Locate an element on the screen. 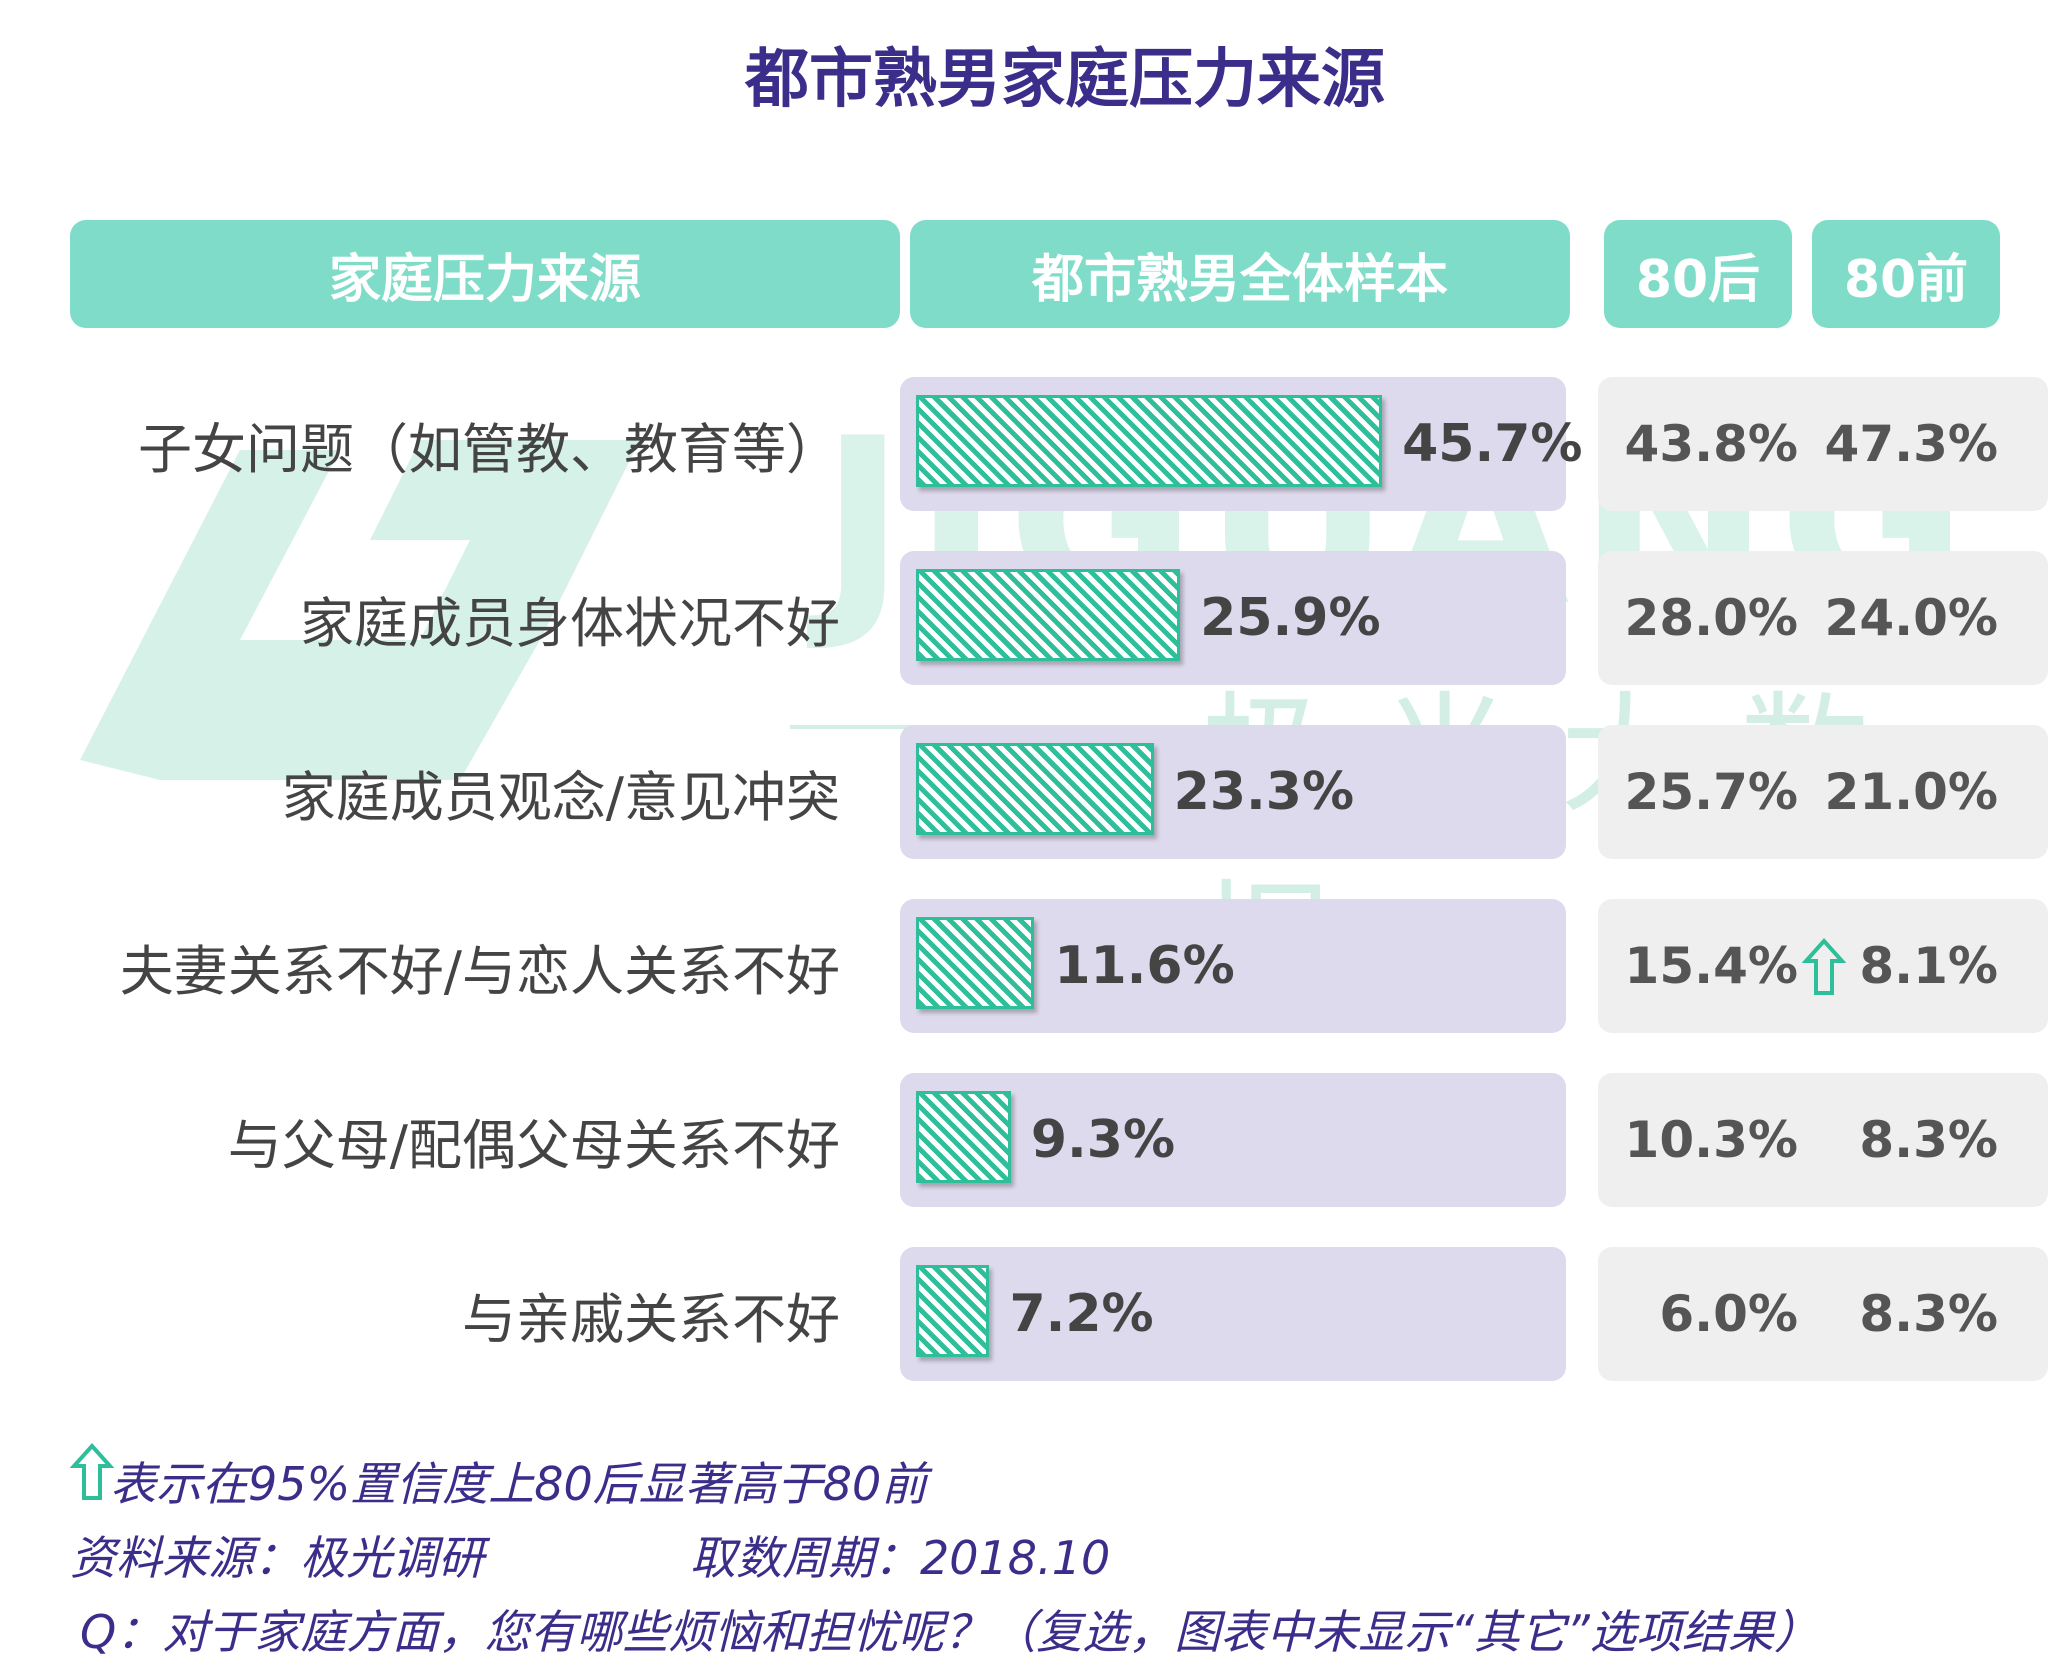 The height and width of the screenshot is (1668, 2048). page-title: 都市熟男家庭压力来源 is located at coordinates (1065, 80).